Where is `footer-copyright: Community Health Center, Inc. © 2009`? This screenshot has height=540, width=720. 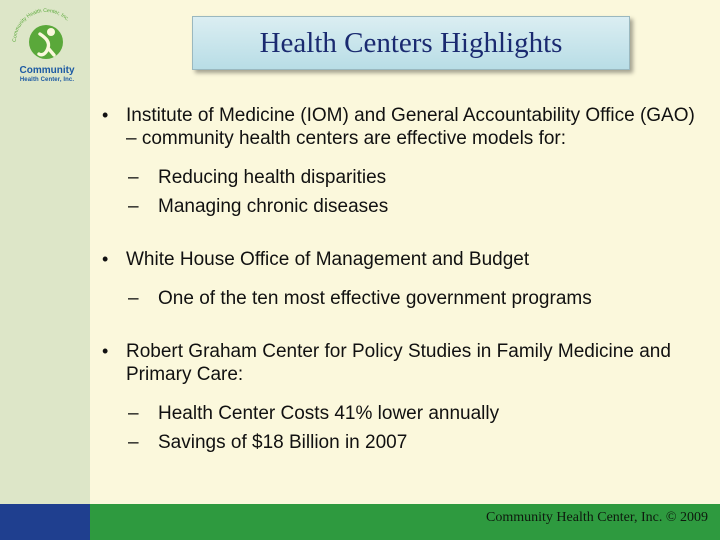
footer-copyright: Community Health Center, Inc. © 2009 is located at coordinates (597, 517).